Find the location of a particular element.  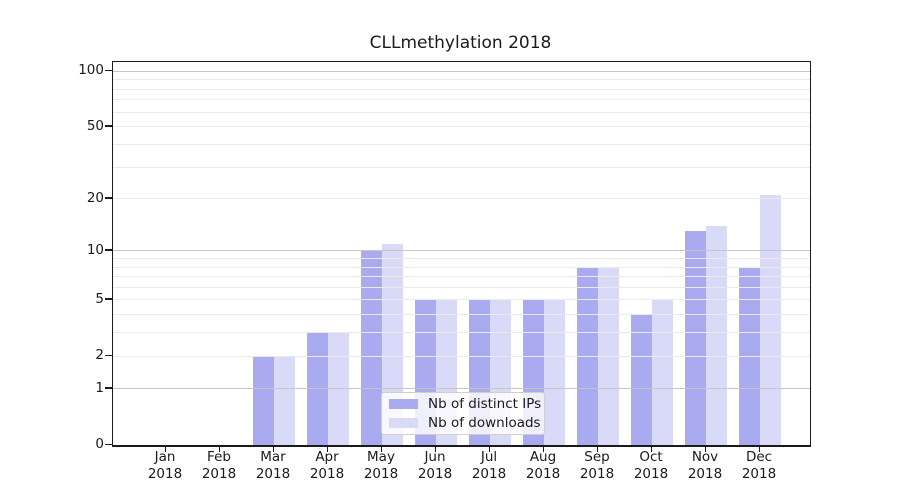

x-tick-mark-oct is located at coordinates (651, 449).